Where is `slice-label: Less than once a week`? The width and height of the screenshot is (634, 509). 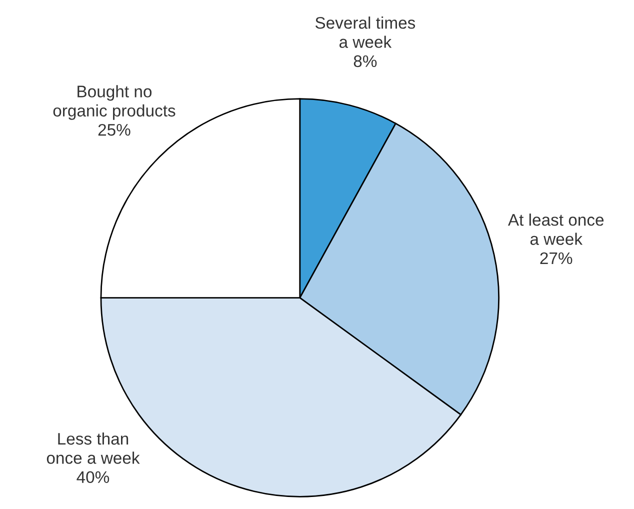
slice-label: Less than once a week is located at coordinates (93, 448).